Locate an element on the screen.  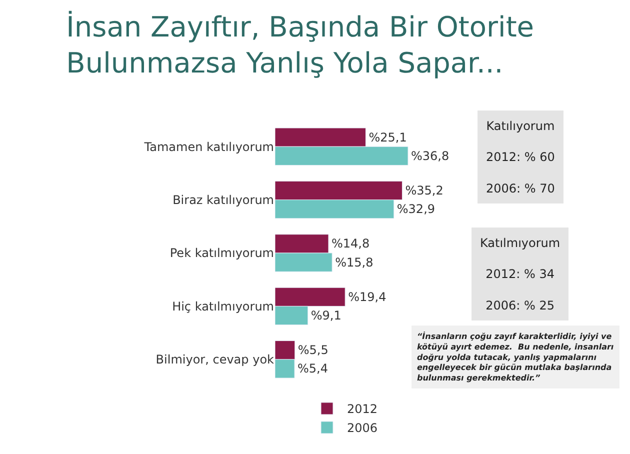
text: “İnsanların çoğu zayıf karakterlidir, iyiyi ve kötüyü ayırt edemez. Bu nedenle, insanları doğru yolda tutacak, yanlış yapmalarını engelleyecek bir gücün mutlaka başlarında bulunması gerekmektedir.” is located at coordinates (515, 357).